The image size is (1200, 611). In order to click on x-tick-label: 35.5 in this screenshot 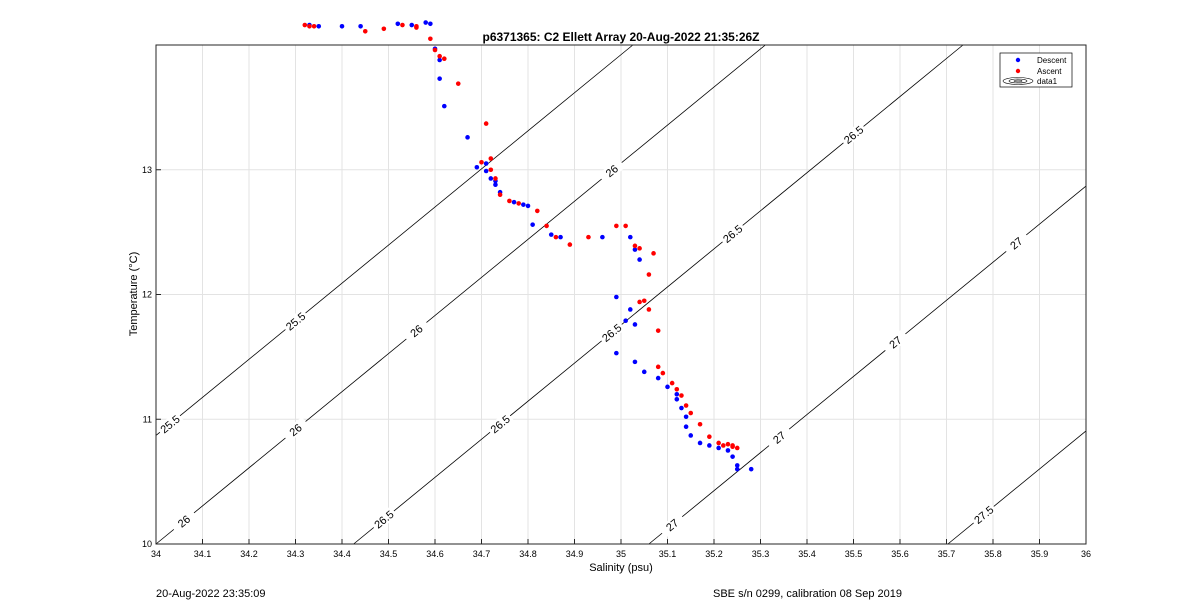, I will do `click(854, 554)`.